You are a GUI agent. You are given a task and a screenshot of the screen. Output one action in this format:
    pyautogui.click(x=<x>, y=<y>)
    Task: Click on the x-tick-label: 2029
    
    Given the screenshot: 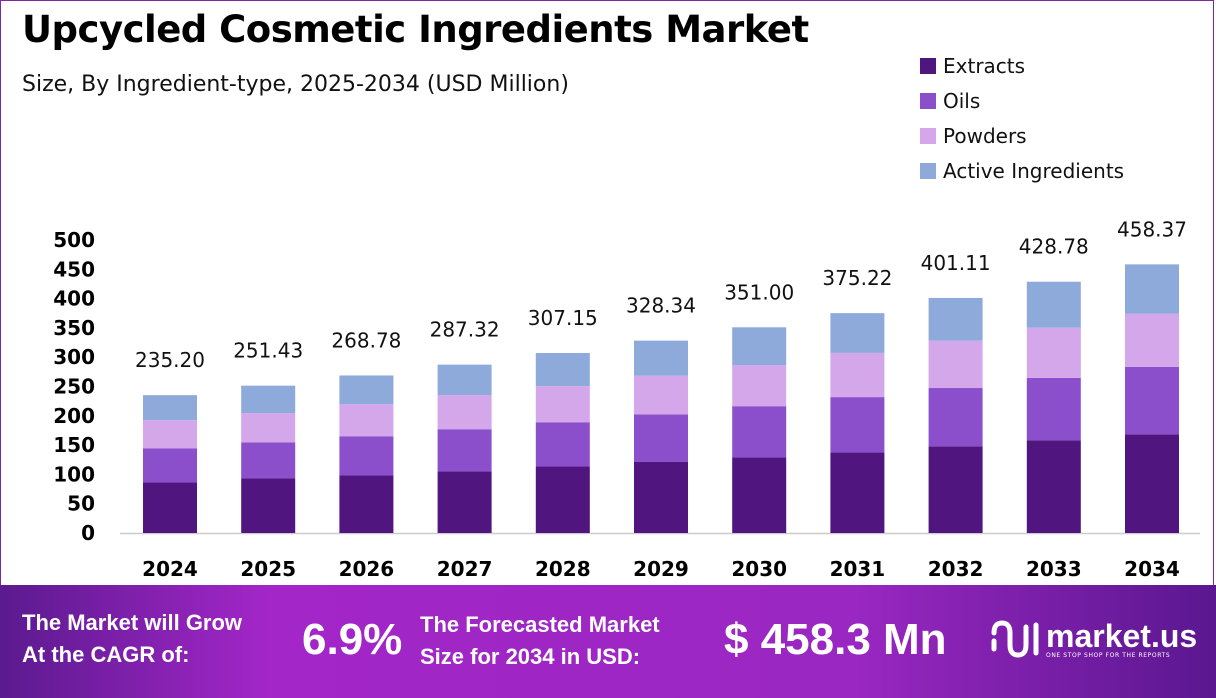 What is the action you would take?
    pyautogui.click(x=661, y=569)
    